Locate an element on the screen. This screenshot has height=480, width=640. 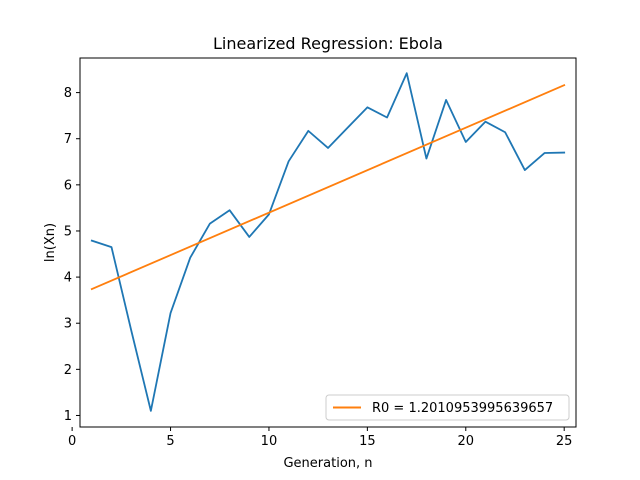
y-tick-label: 1 is located at coordinates (68, 416).